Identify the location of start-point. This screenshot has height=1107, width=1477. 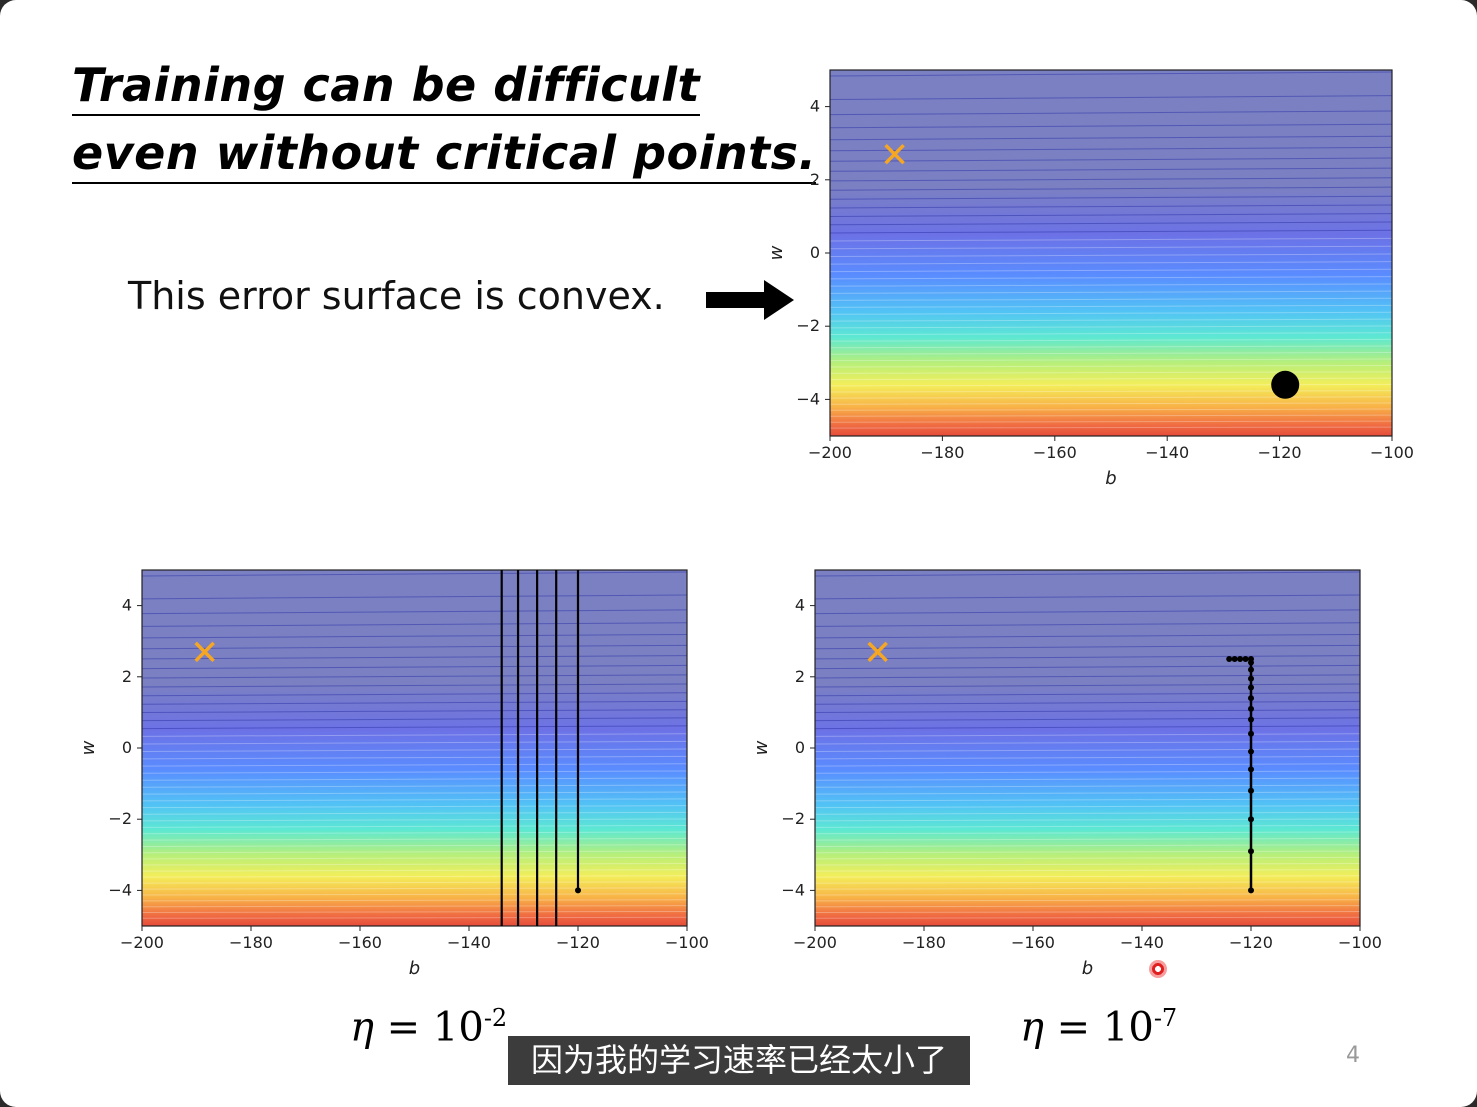
(1285, 384).